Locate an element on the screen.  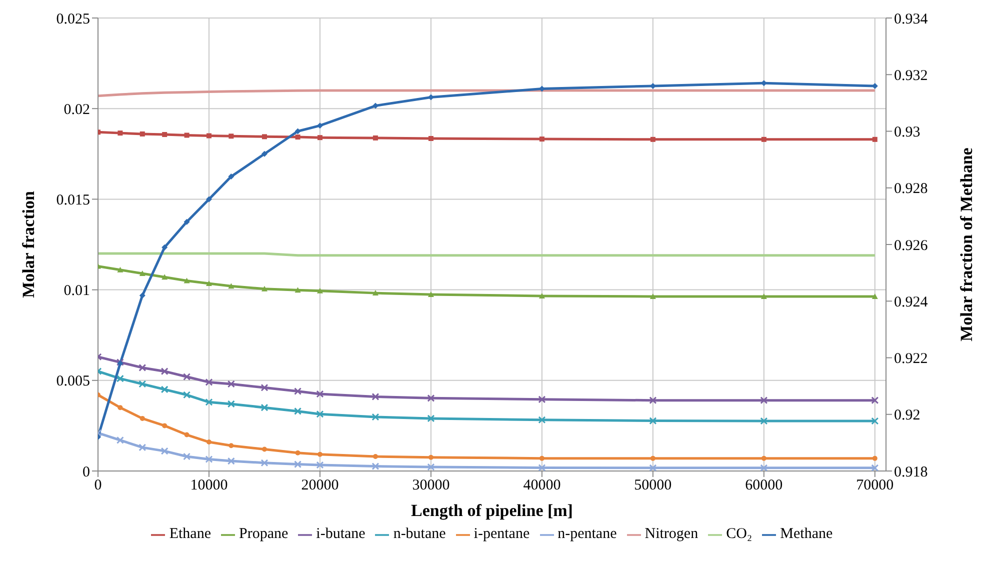
y-tick-label: 0.01 is located at coordinates (77, 291).